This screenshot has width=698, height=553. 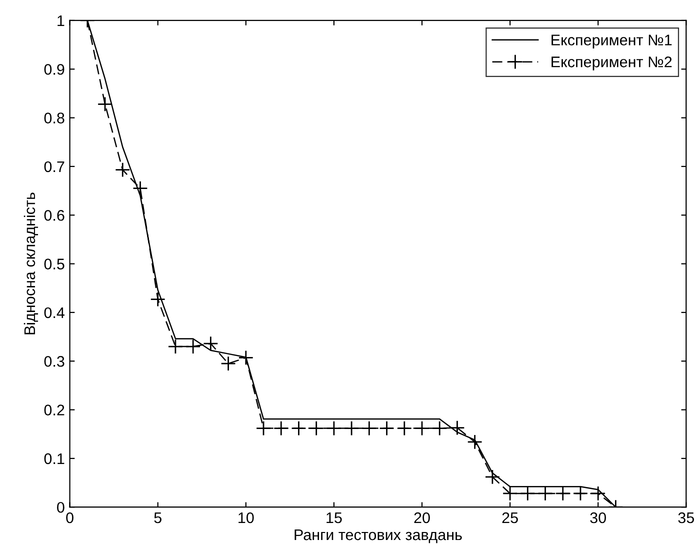 What do you see at coordinates (158, 518) in the screenshot?
I see `x-tick-label: 5` at bounding box center [158, 518].